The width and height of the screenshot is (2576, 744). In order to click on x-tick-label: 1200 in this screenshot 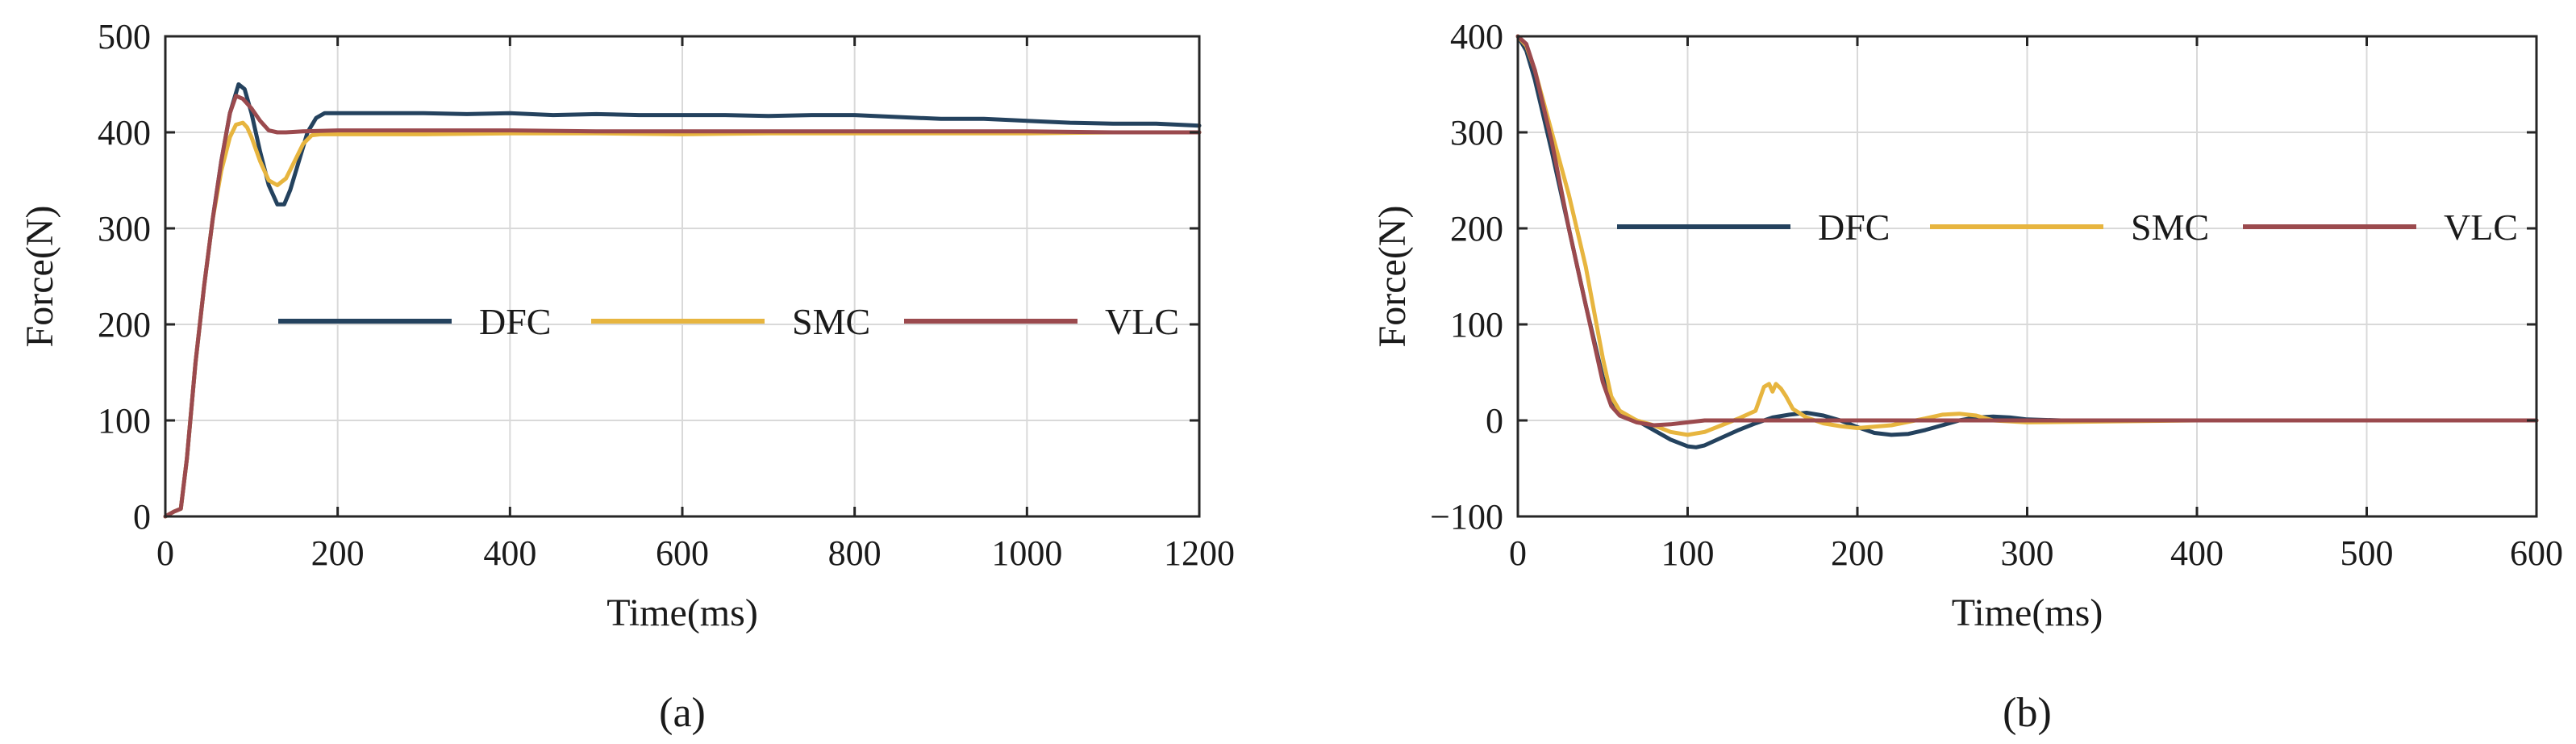, I will do `click(1199, 553)`.